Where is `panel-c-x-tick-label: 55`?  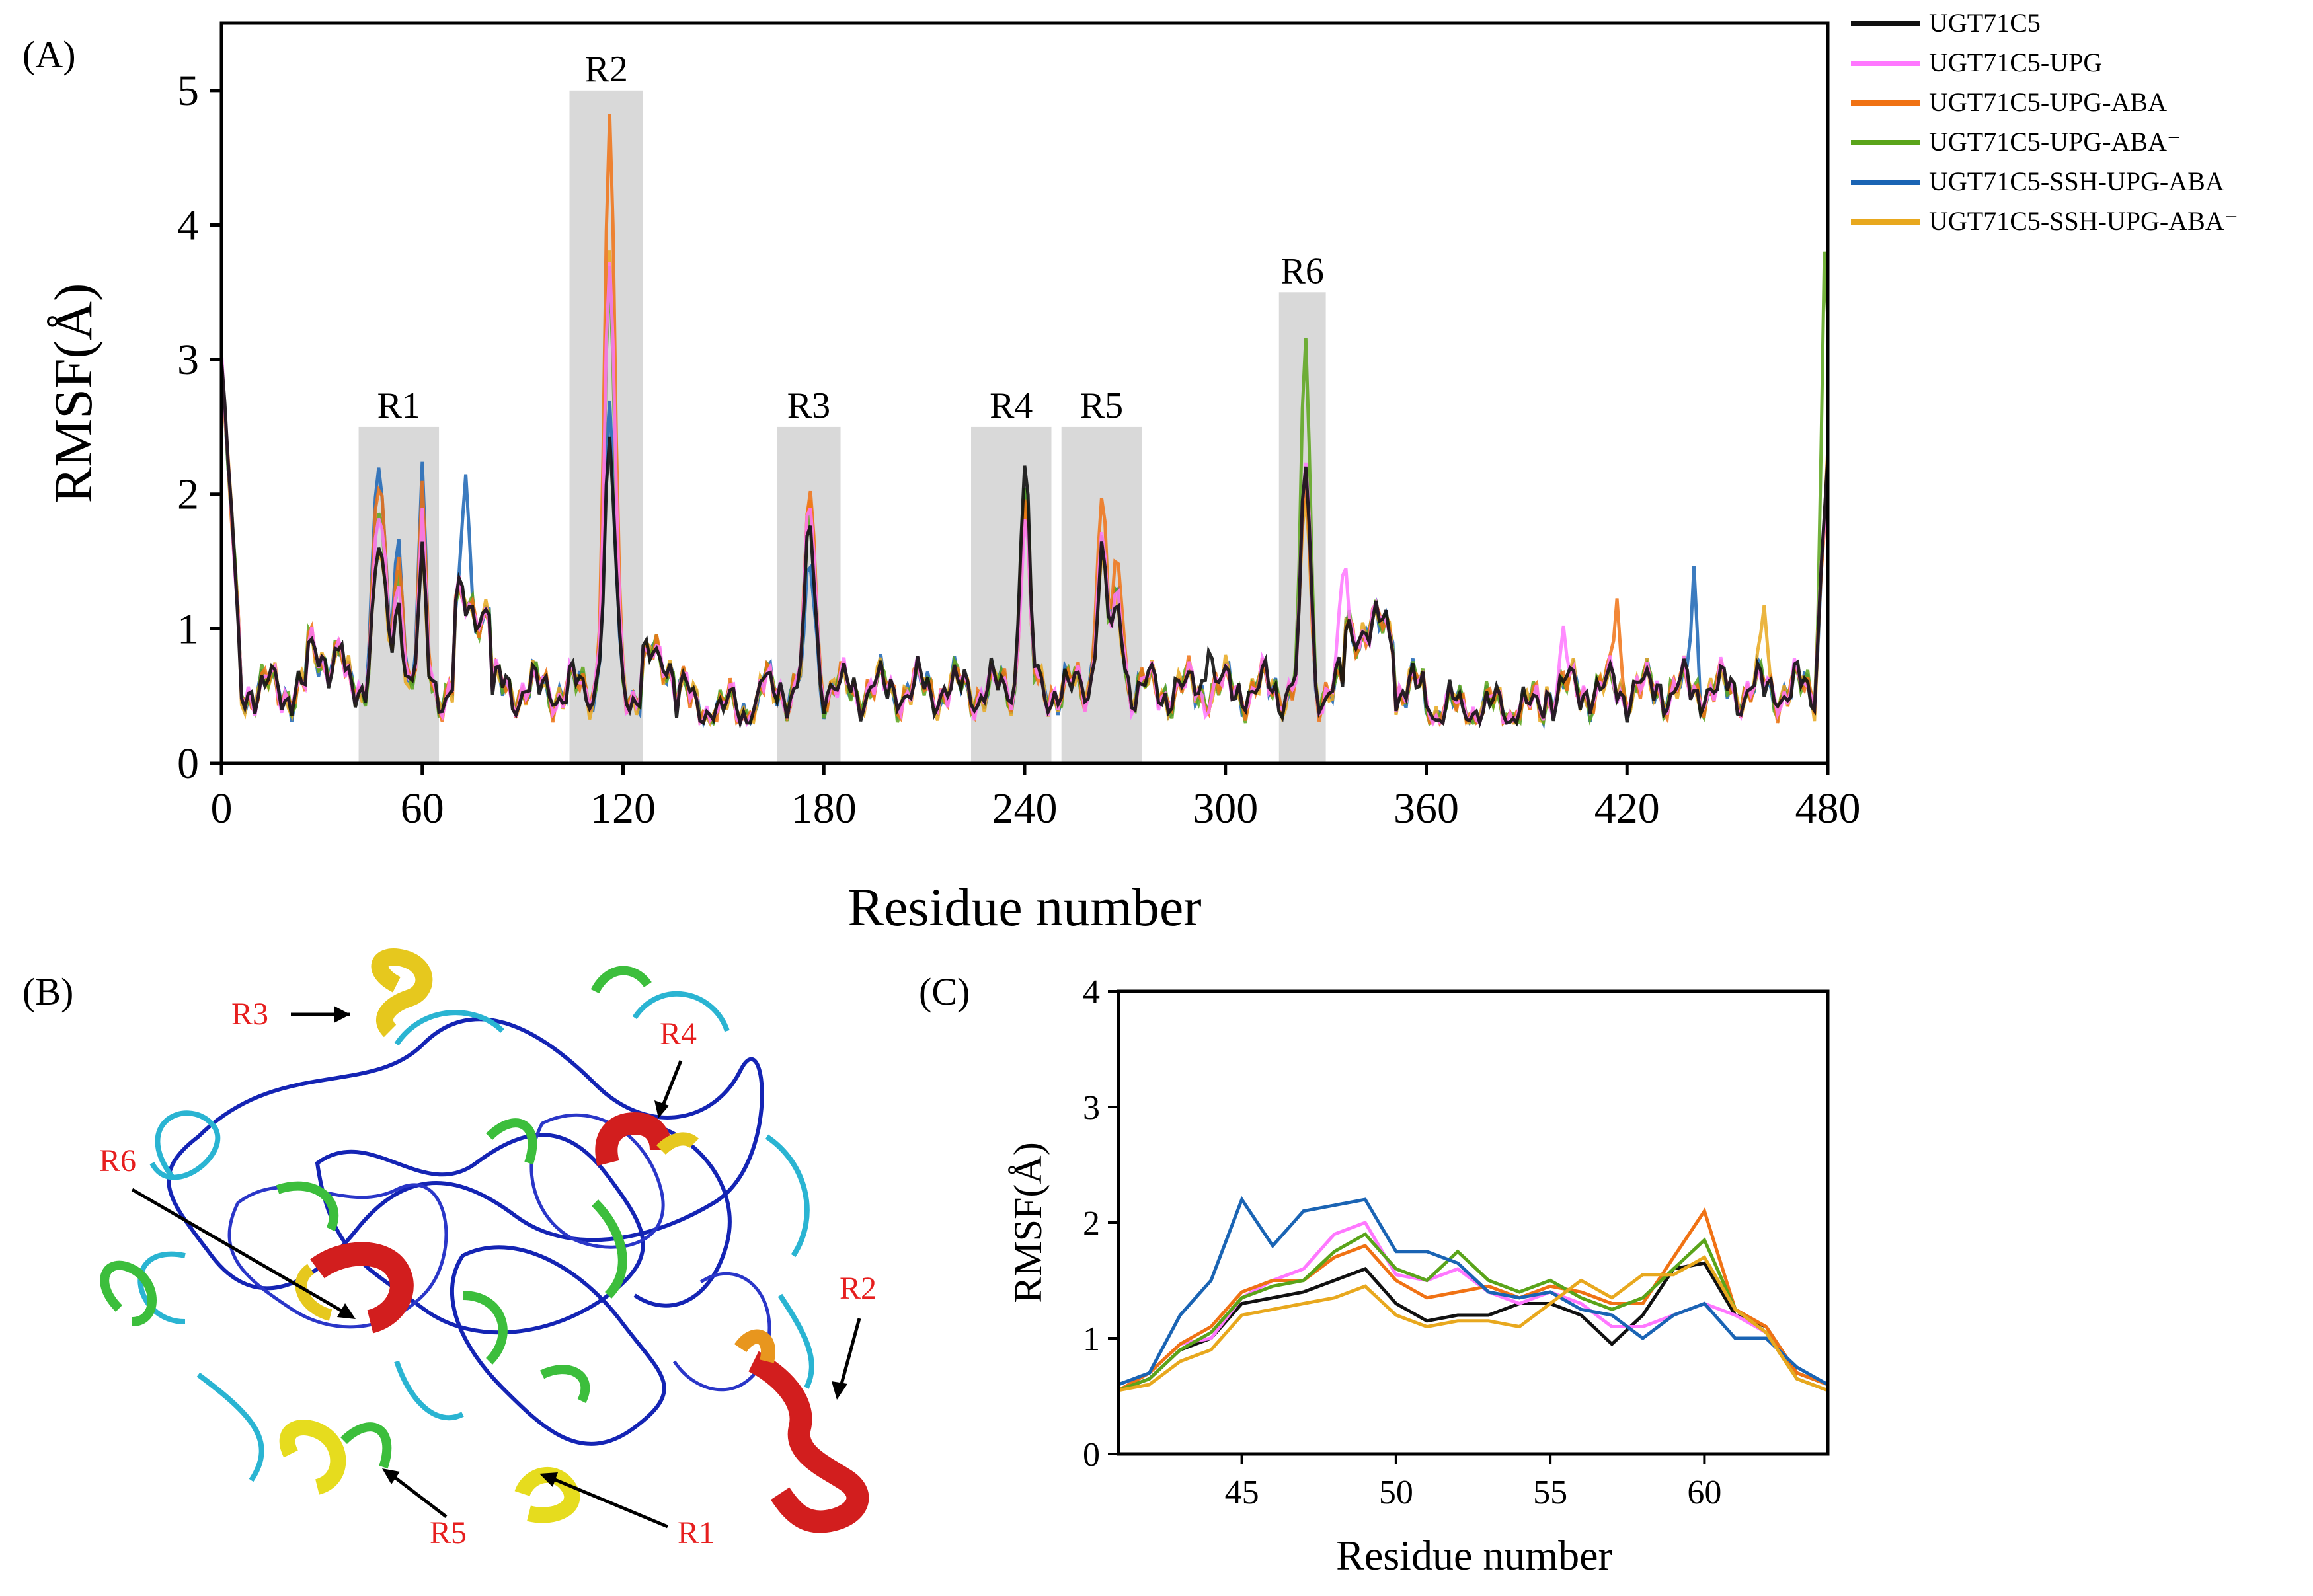 panel-c-x-tick-label: 55 is located at coordinates (1550, 1492).